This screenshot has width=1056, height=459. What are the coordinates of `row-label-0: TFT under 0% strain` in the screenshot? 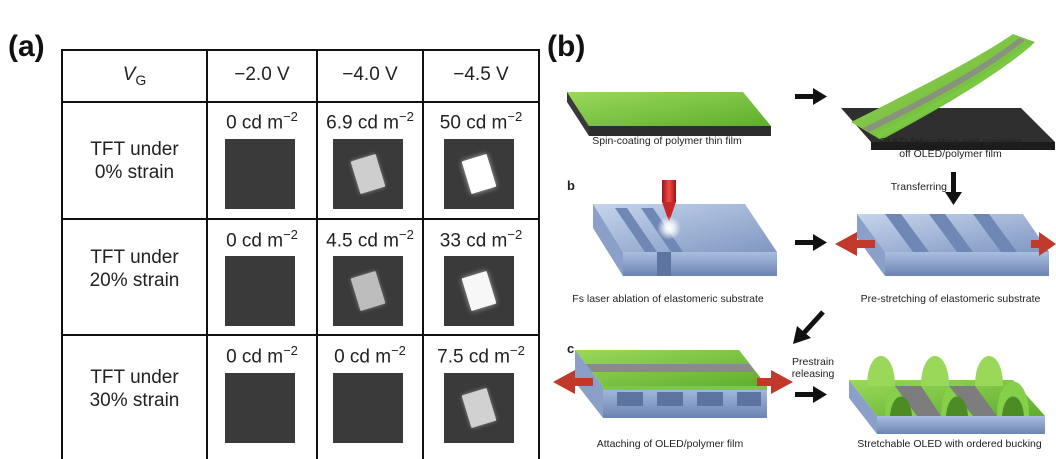 It's located at (134, 161).